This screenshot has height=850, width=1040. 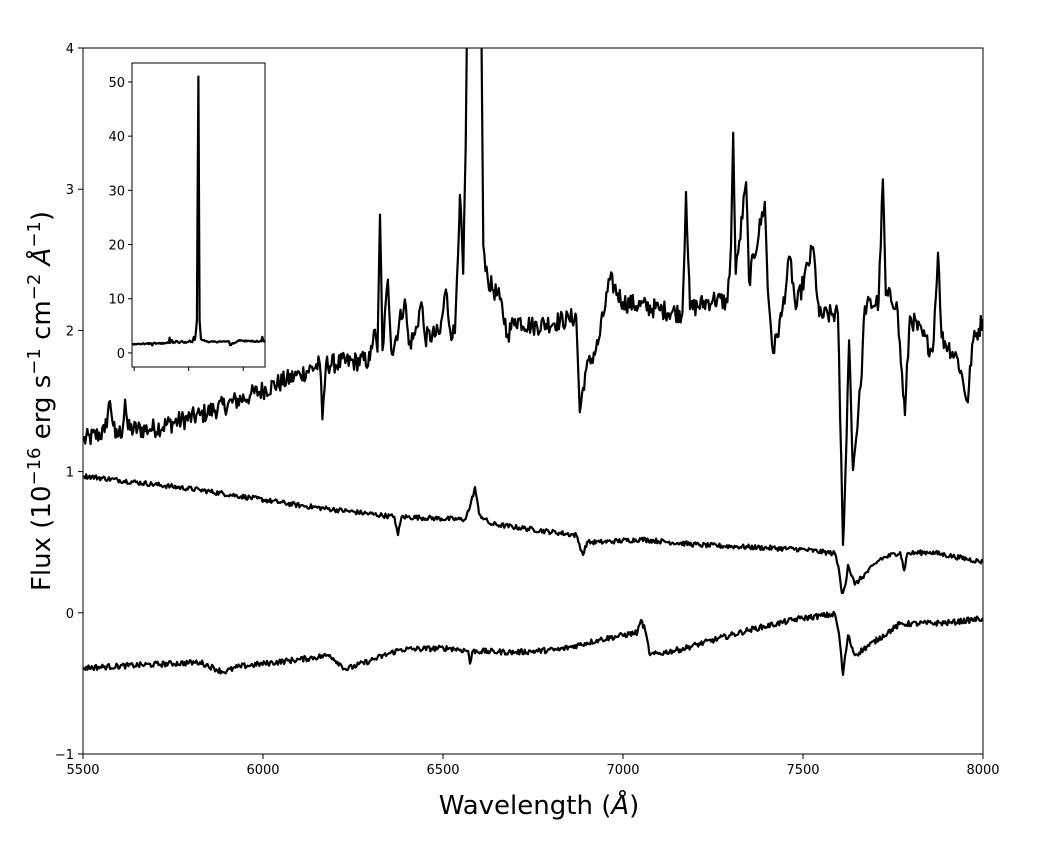 I want to click on x-tick-label: 7500, so click(x=802, y=770).